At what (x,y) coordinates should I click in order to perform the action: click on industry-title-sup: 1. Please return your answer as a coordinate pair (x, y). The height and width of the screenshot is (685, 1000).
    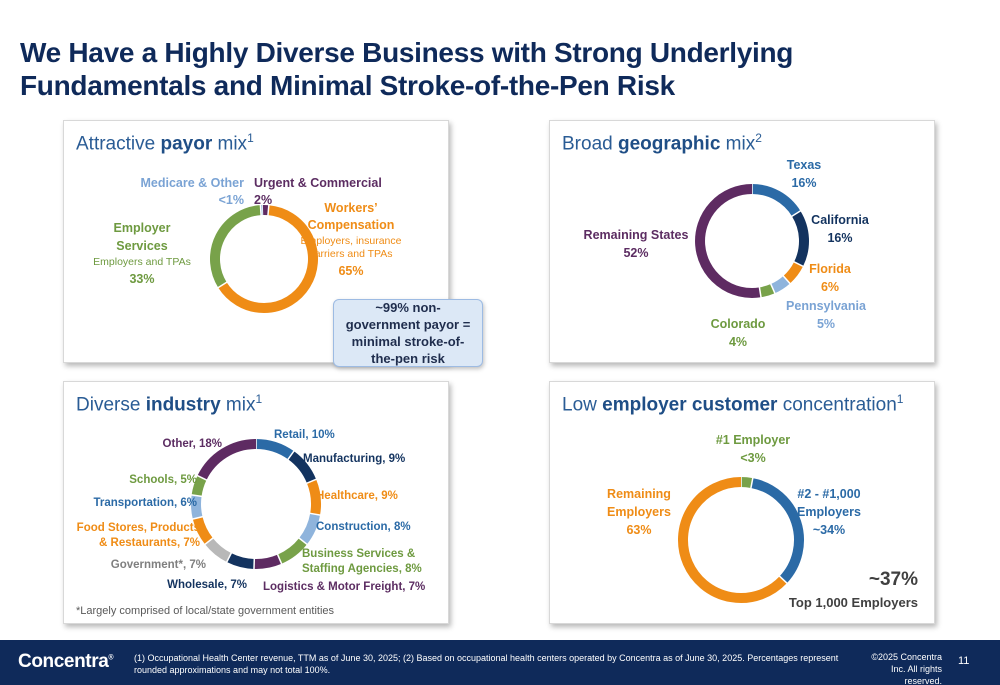
    Looking at the image, I should click on (259, 399).